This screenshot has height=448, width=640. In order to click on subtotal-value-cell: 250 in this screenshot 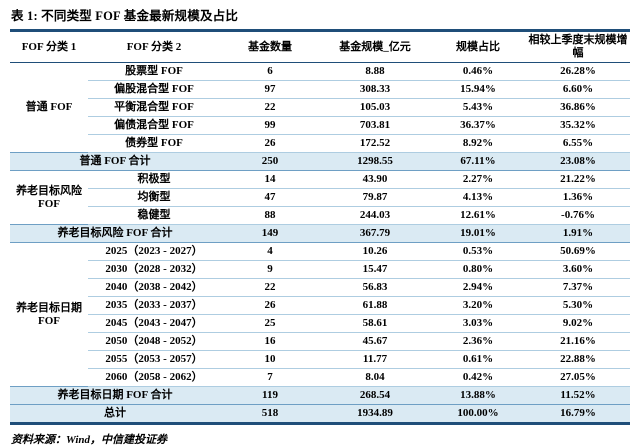, I will do `click(270, 161)`.